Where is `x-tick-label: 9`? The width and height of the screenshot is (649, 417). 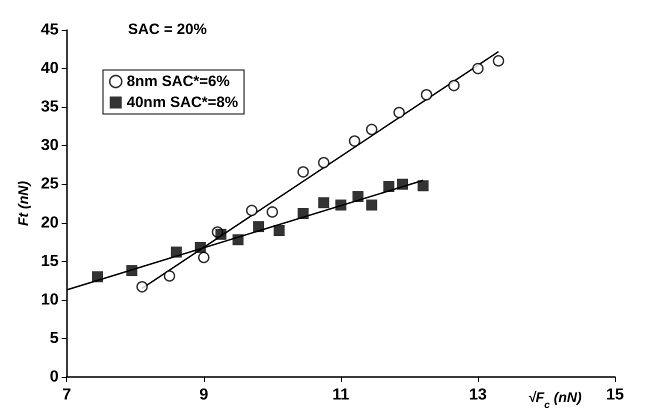 x-tick-label: 9 is located at coordinates (203, 395).